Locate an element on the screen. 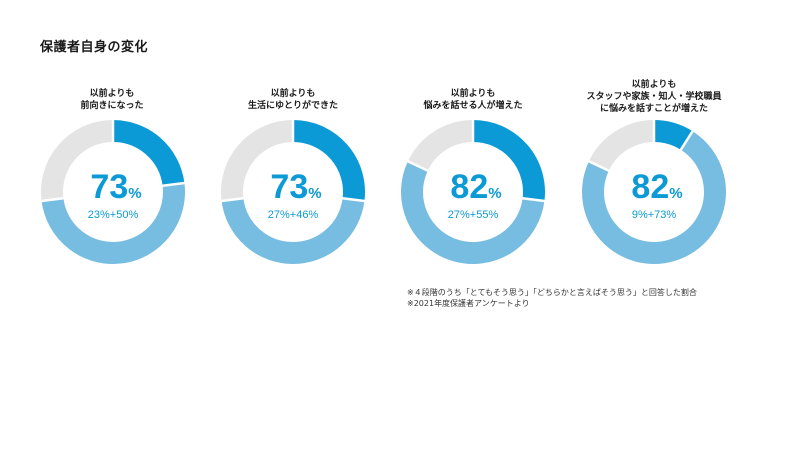  chart-label-4: 以前よりも スタッフや家族・知人・学校職員 に悩みを話すことが増えた is located at coordinates (654, 97).